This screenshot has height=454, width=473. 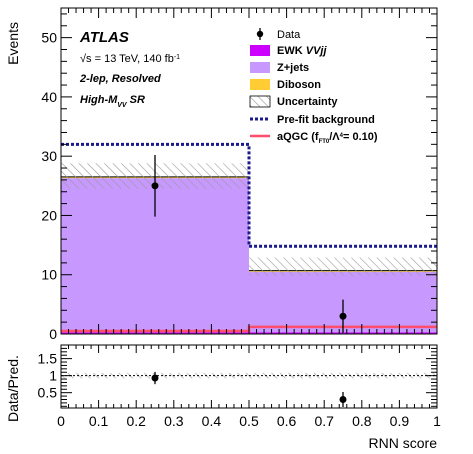 I want to click on legend-label-aqgc: aQGC (fFT0/Λ4= 0.10), so click(x=327, y=138).